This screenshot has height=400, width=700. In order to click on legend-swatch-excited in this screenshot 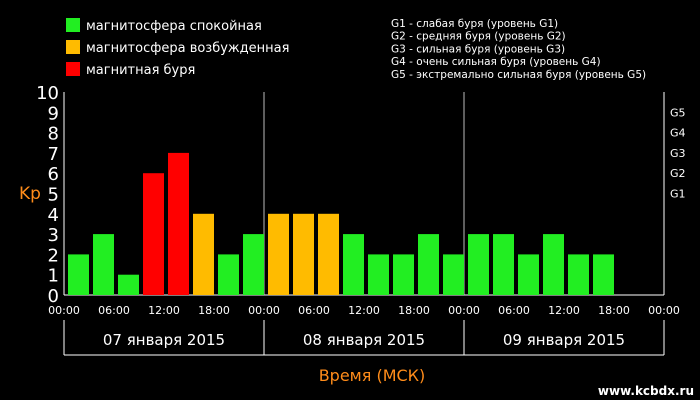, I will do `click(73, 47)`.